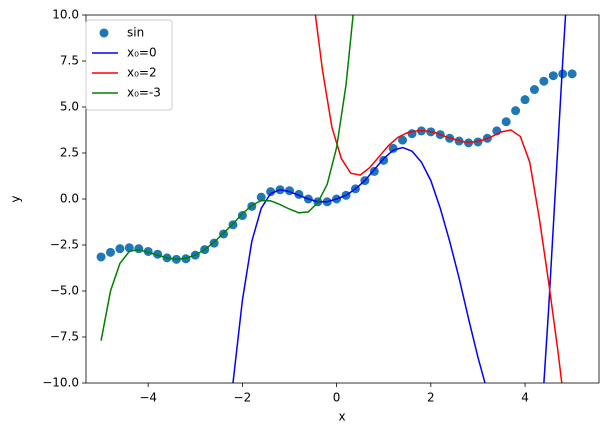 This screenshot has width=608, height=434. What do you see at coordinates (69, 61) in the screenshot?
I see `y-tick-label: 7.5` at bounding box center [69, 61].